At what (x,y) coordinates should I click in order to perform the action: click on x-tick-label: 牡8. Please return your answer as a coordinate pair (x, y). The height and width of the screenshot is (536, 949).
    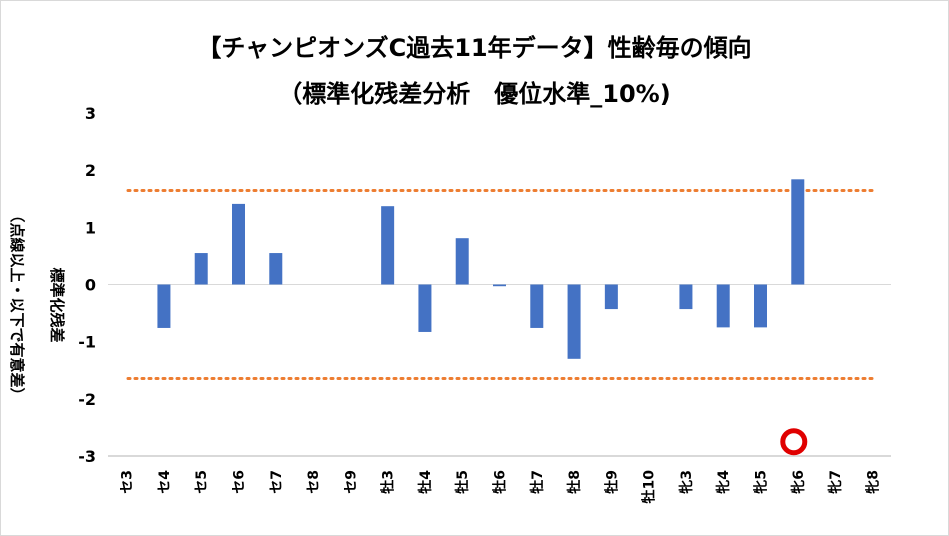
    Looking at the image, I should click on (574, 482).